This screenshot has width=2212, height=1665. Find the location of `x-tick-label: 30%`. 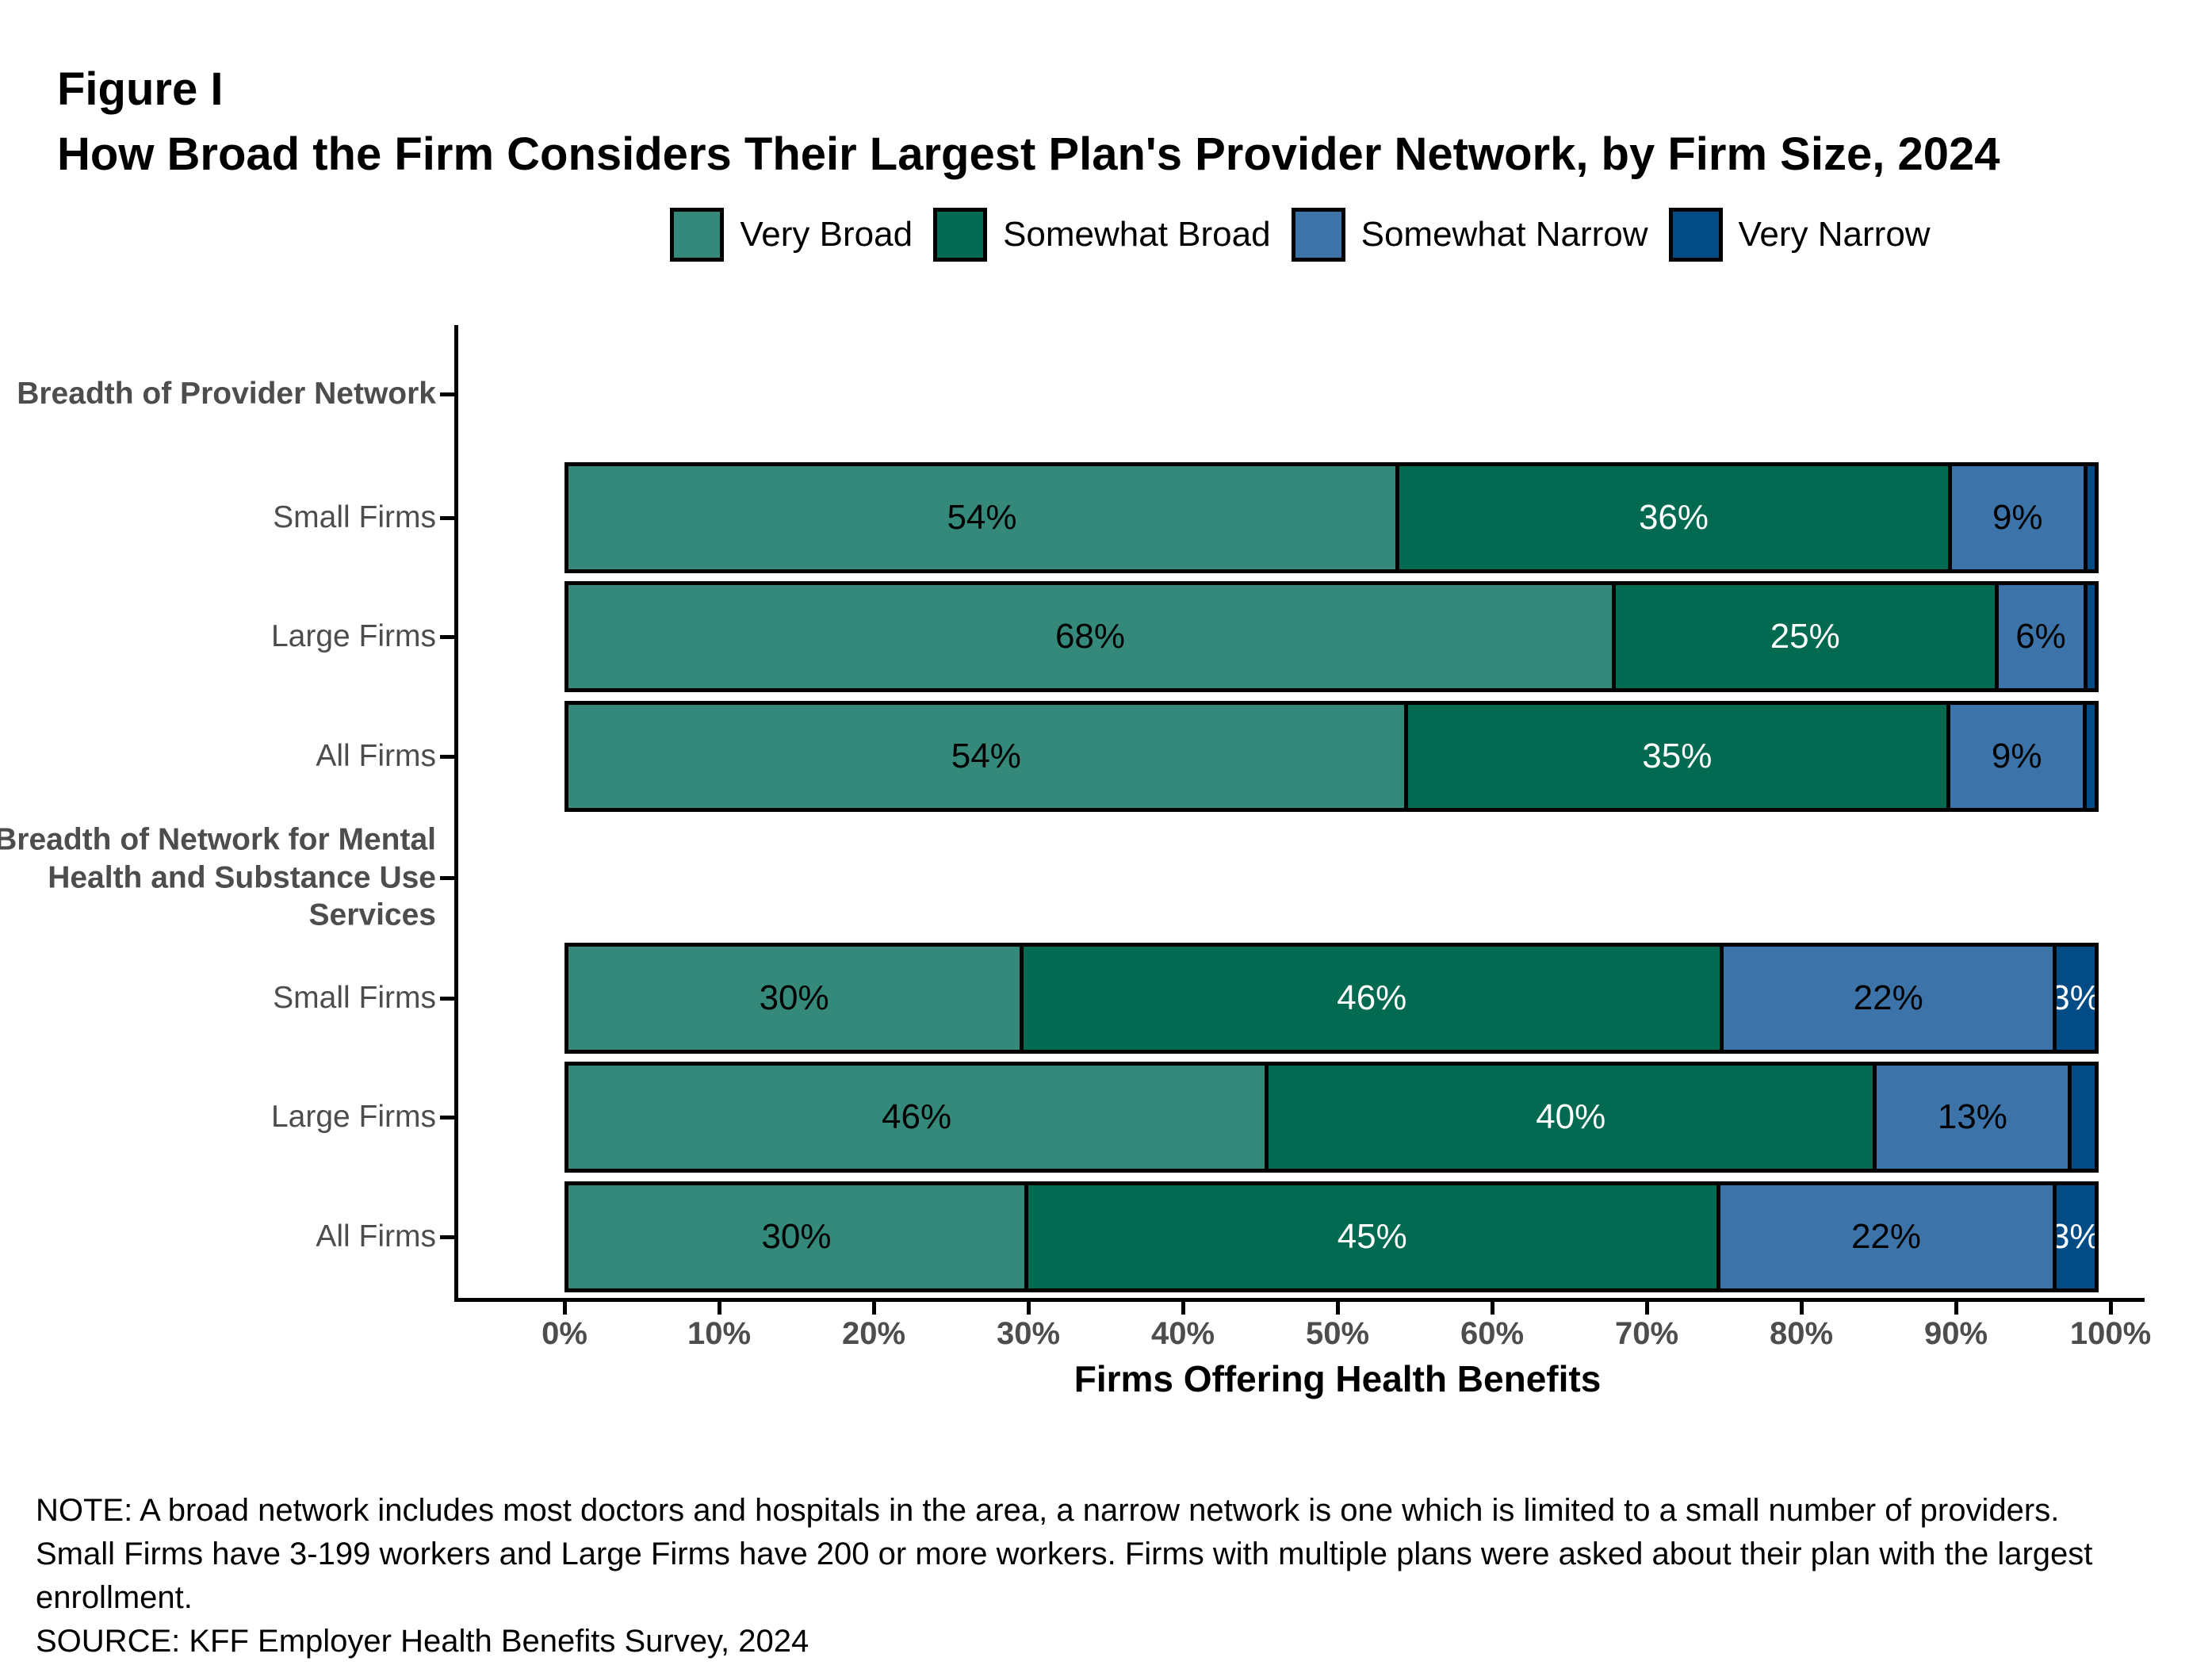

x-tick-label: 30% is located at coordinates (1028, 1333).